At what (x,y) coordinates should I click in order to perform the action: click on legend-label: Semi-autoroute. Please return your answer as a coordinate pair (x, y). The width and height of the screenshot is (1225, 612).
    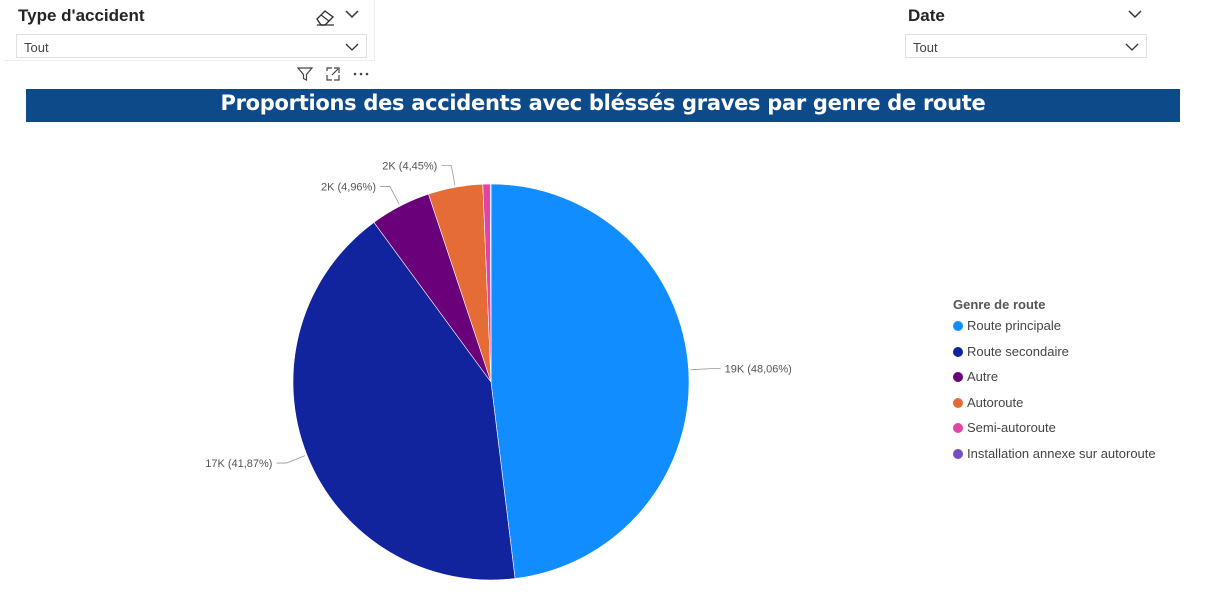
    Looking at the image, I should click on (1011, 427).